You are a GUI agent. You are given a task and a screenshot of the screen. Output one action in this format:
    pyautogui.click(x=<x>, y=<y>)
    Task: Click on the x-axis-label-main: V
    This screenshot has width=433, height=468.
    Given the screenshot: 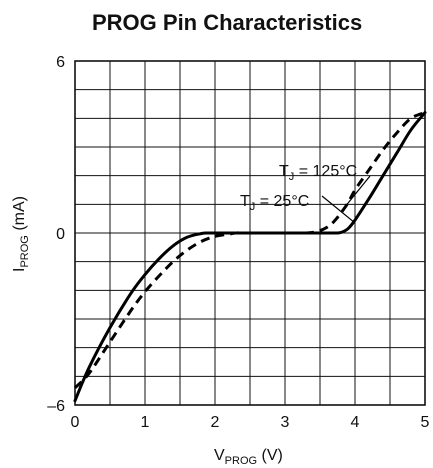 What is the action you would take?
    pyautogui.click(x=219, y=455)
    